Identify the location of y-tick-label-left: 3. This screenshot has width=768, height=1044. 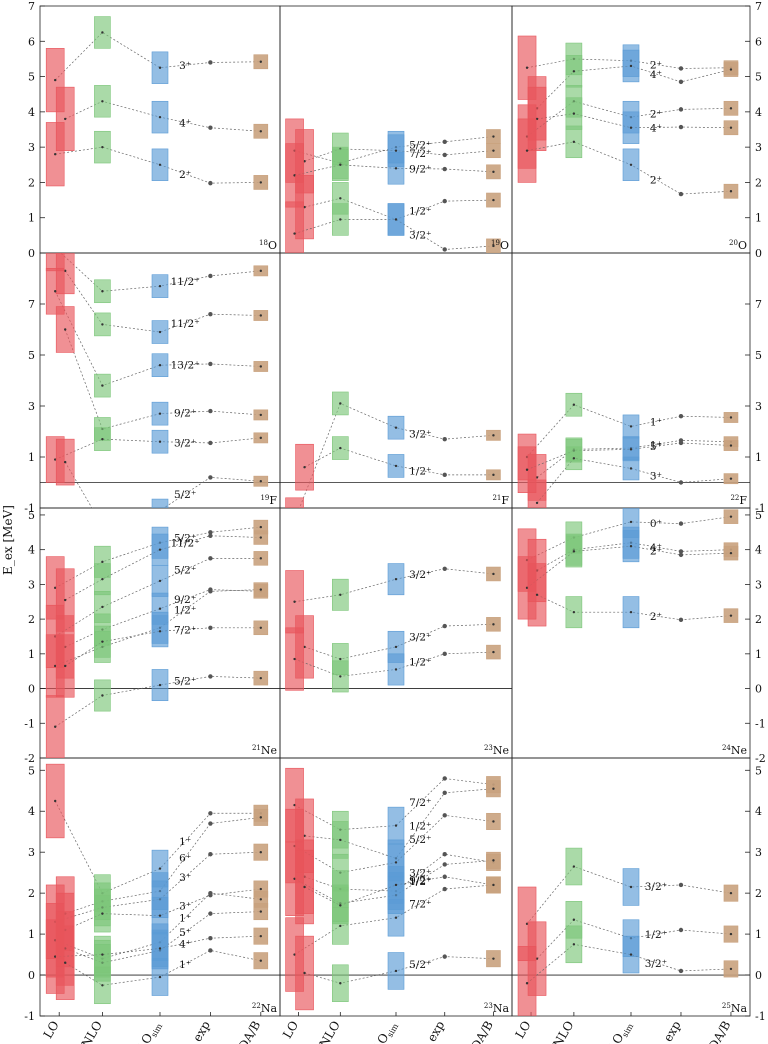
(31, 406).